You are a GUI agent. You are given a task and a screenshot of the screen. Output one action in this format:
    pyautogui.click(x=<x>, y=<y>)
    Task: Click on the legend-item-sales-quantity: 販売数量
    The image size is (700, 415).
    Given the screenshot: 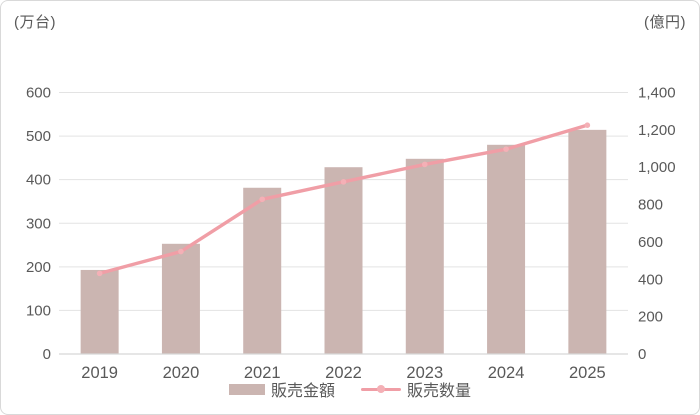 What is the action you would take?
    pyautogui.click(x=416, y=389)
    